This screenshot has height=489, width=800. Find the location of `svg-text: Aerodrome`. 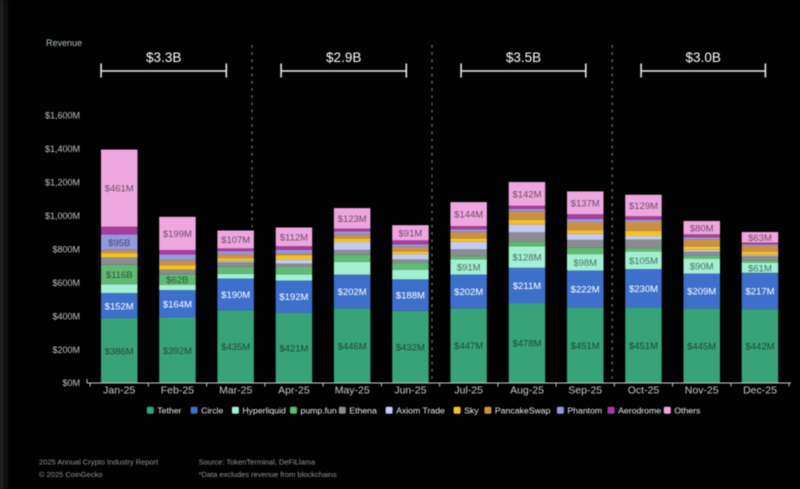

svg-text: Aerodrome is located at coordinates (639, 411).